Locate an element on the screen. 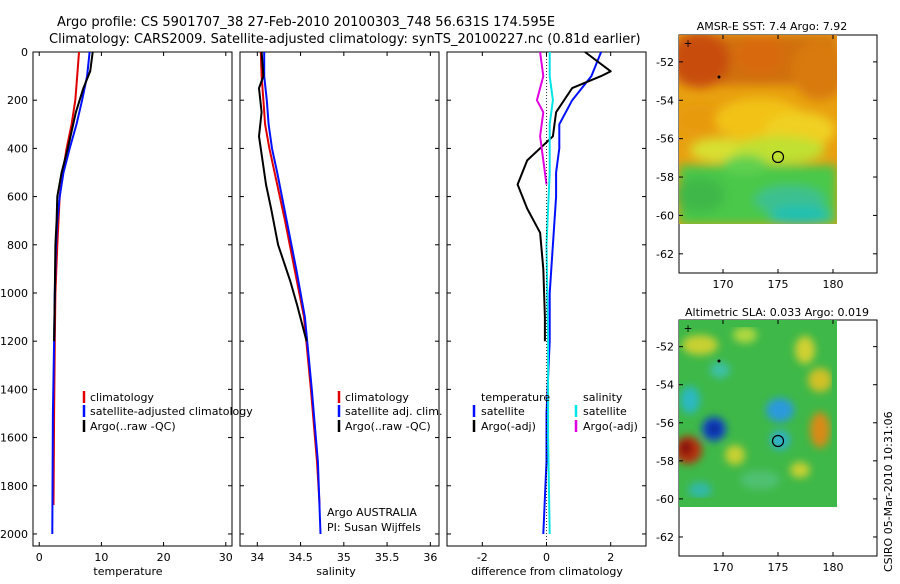 The height and width of the screenshot is (584, 900). sla-map-title: Altimetric SLA: 0.033 Argo: 0.019 is located at coordinates (777, 312).